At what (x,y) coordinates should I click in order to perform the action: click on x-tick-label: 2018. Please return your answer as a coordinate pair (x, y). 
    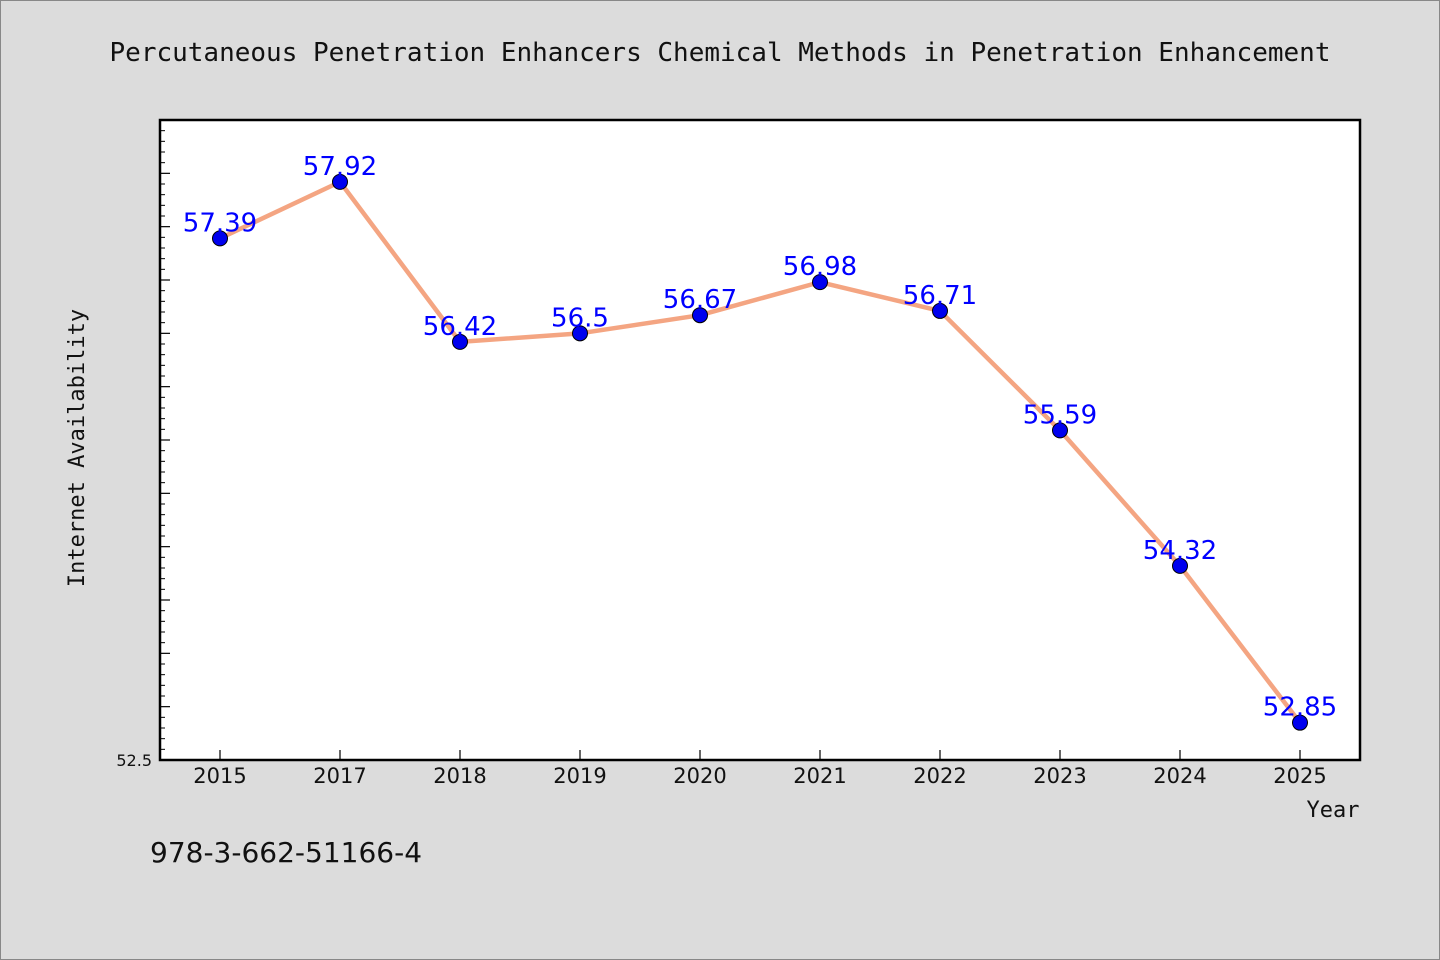
    Looking at the image, I should click on (459, 776).